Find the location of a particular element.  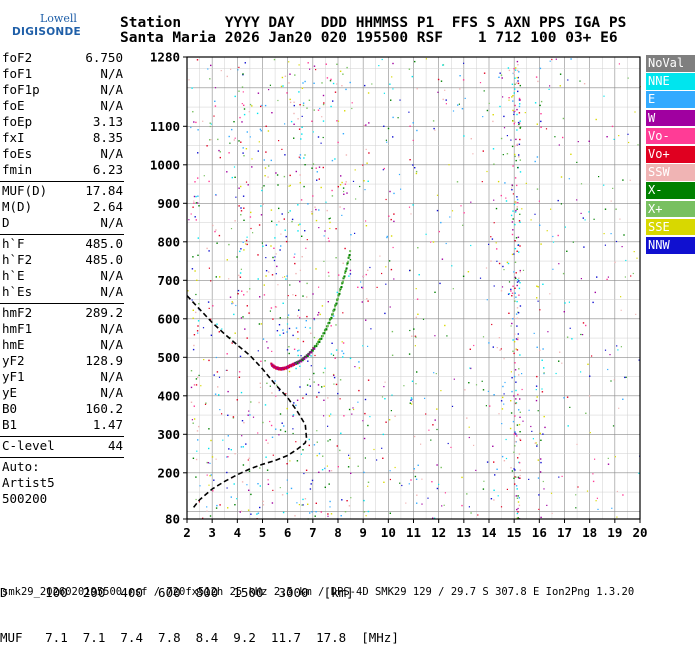

param-row: foF1p N/A is located at coordinates (63, 90).